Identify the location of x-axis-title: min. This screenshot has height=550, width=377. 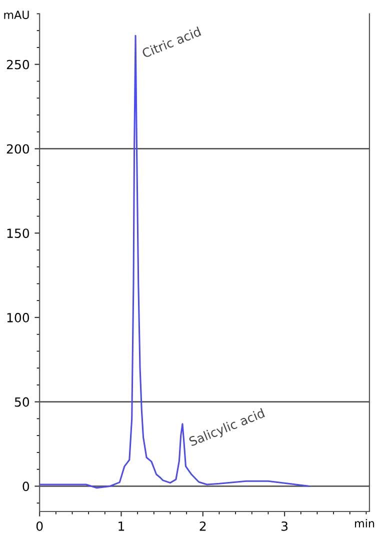
(364, 523).